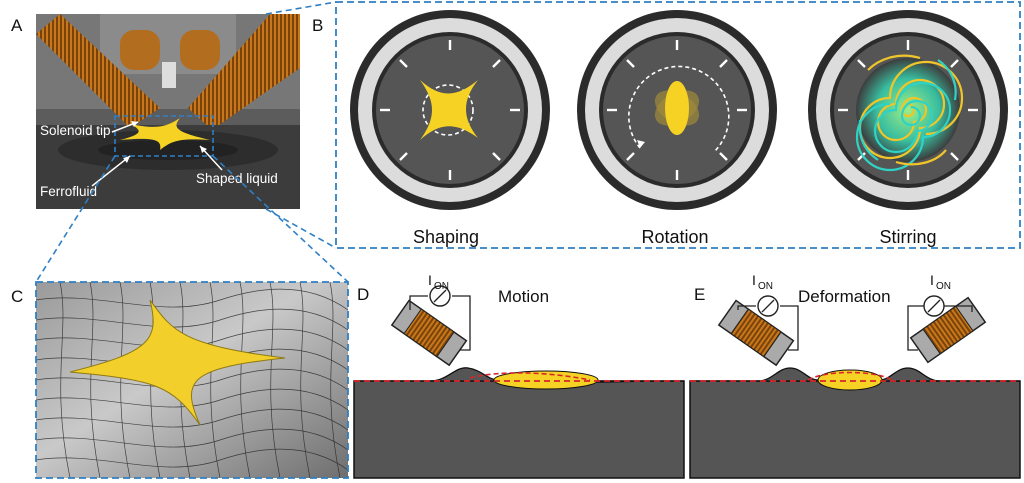  What do you see at coordinates (244, 72) in the screenshot?
I see `right-solenoid` at bounding box center [244, 72].